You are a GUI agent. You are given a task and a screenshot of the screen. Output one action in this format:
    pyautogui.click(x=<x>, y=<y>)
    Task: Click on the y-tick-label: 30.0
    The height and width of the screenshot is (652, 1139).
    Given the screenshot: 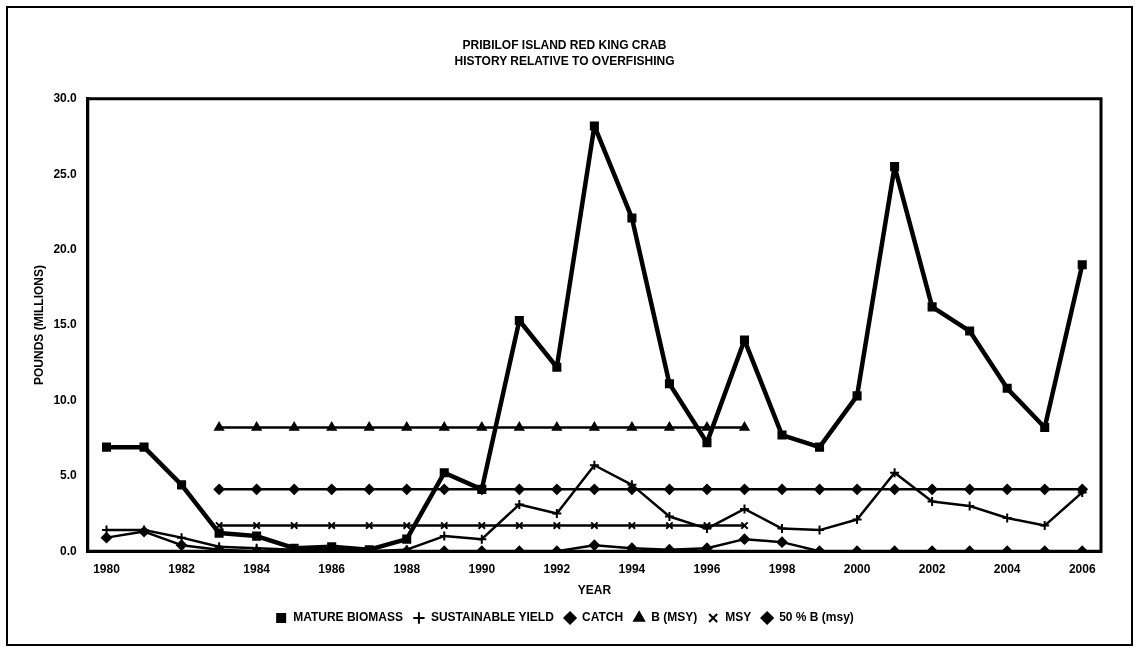 What is the action you would take?
    pyautogui.click(x=65, y=98)
    